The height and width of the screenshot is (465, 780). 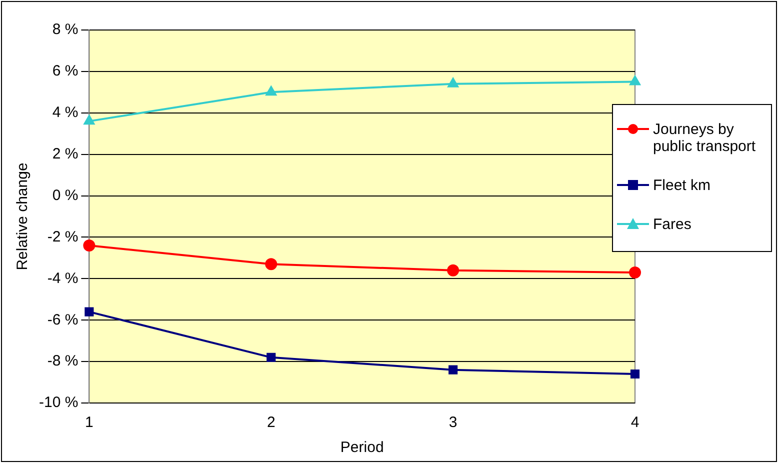 I want to click on y-tick-label: -6 %, so click(x=62, y=319).